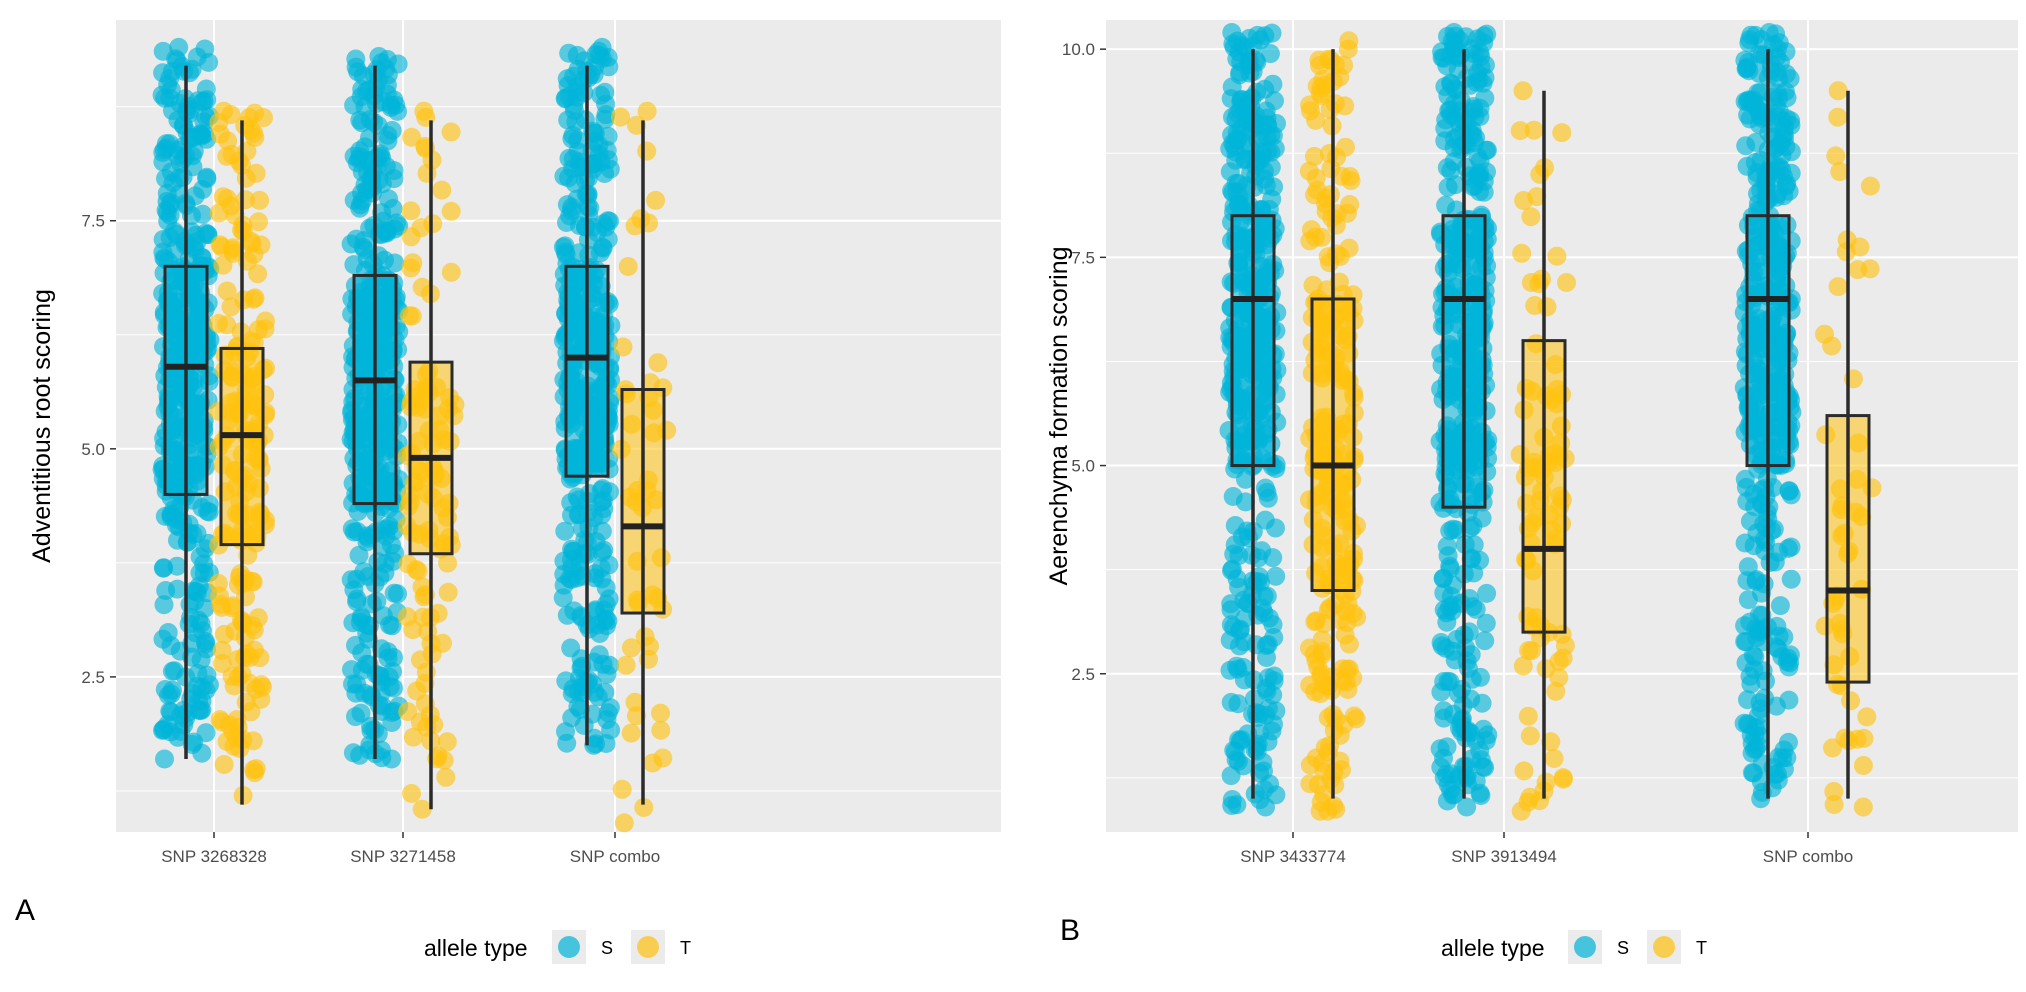 The width and height of the screenshot is (2026, 992). Describe the element at coordinates (1070, 930) in the screenshot. I see `panel-b-label: B` at that location.